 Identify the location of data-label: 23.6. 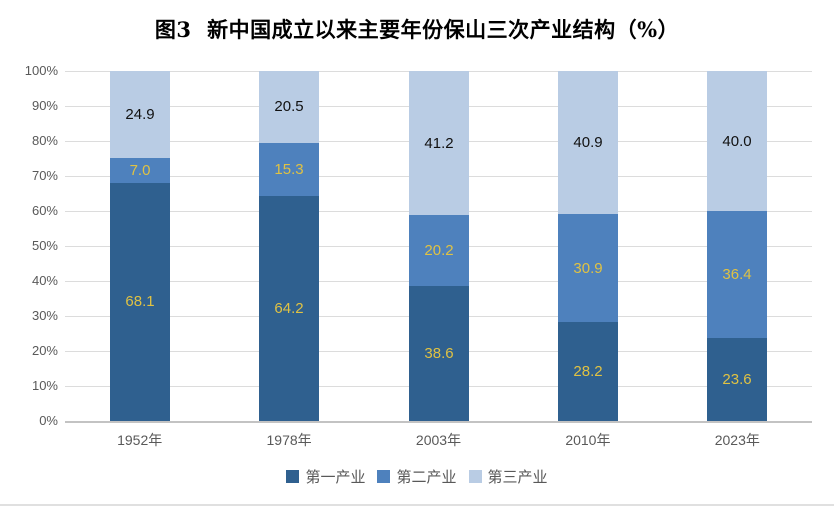
(737, 380).